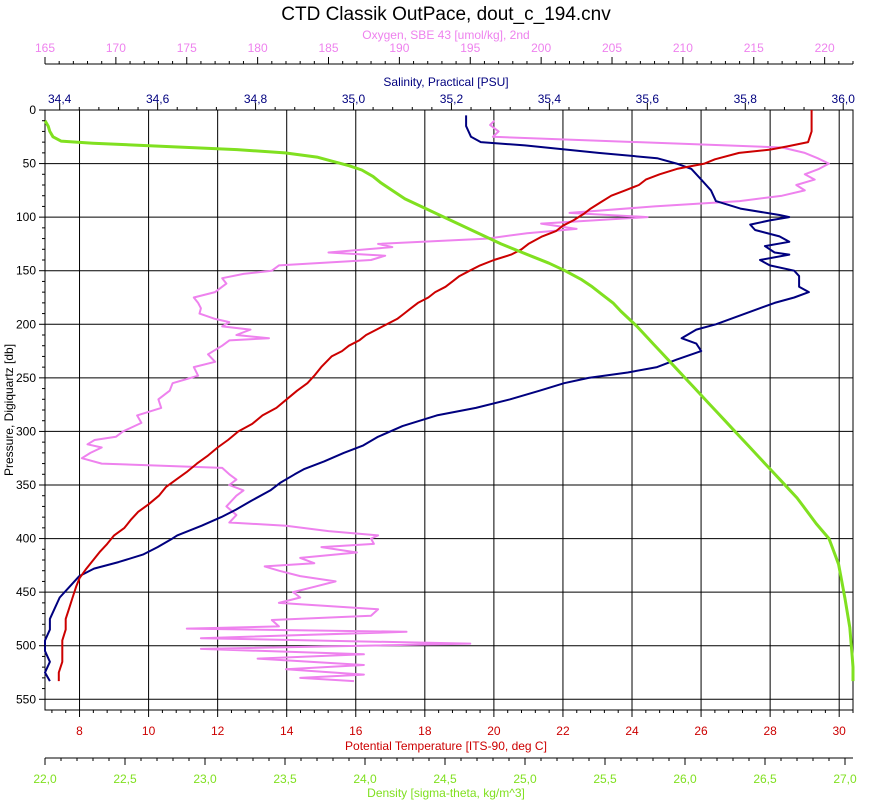 This screenshot has height=802, width=880. What do you see at coordinates (30, 164) in the screenshot?
I see `pressure-tick-label: 50` at bounding box center [30, 164].